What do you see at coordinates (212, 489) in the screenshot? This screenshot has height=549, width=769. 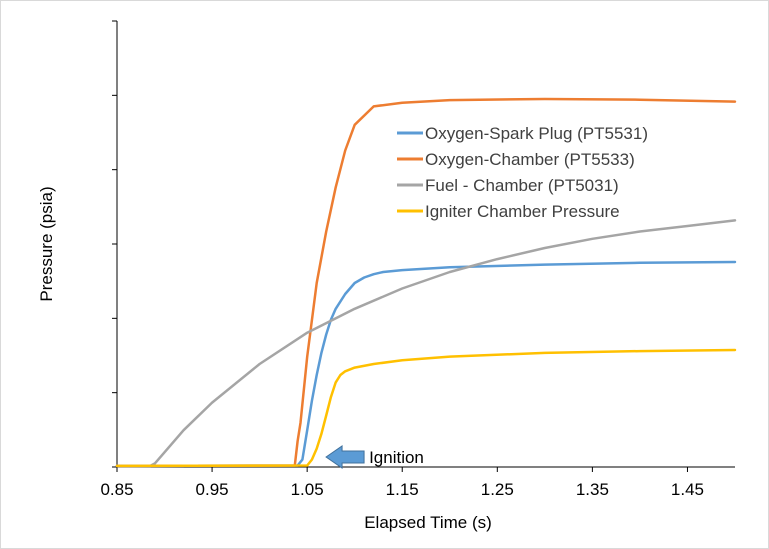 I see `x-tick-label: 0.95` at bounding box center [212, 489].